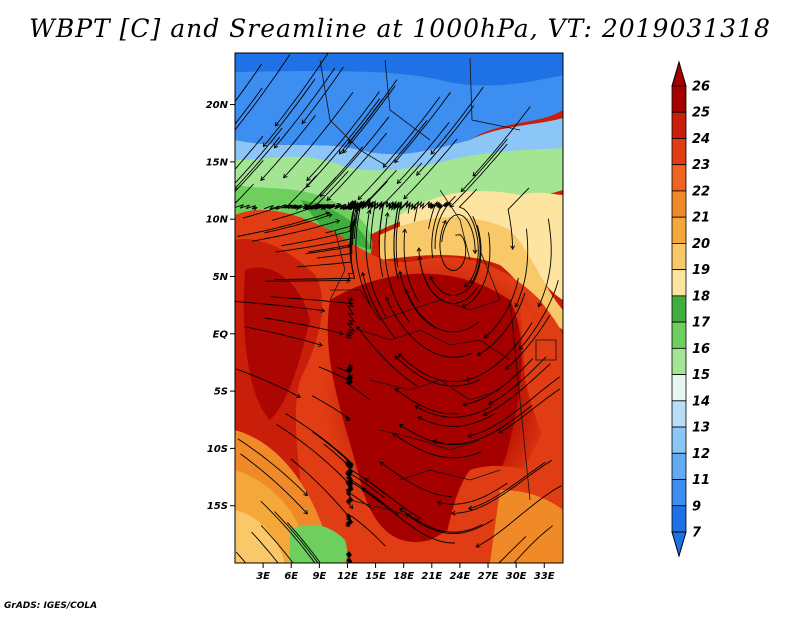 Image resolution: width=800 pixels, height=618 pixels. I want to click on colorbar-label: 7, so click(697, 533).